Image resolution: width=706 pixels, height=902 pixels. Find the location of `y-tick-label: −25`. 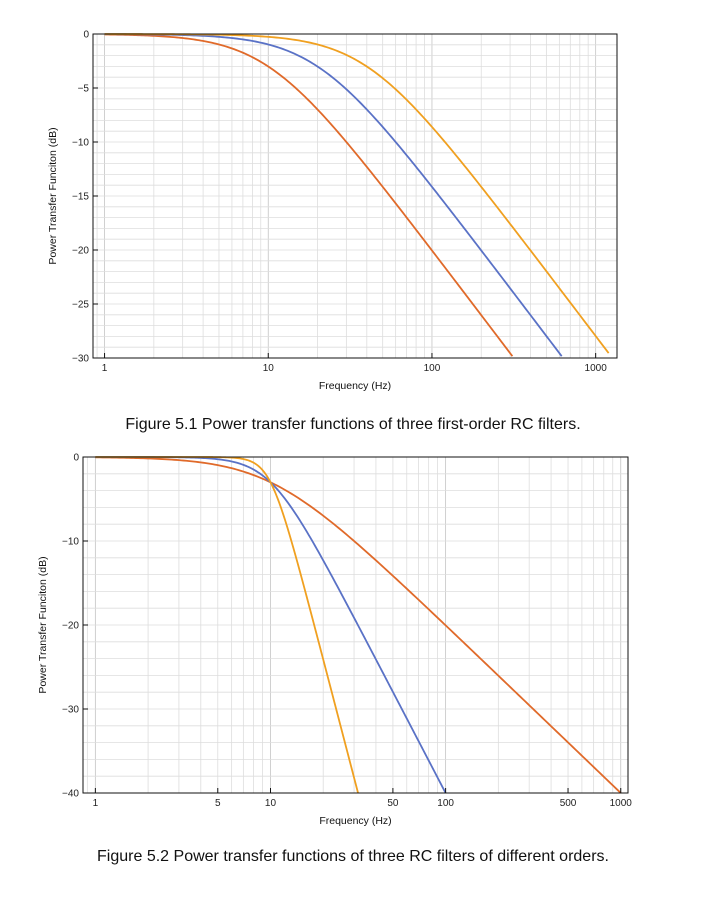

y-tick-label: −25 is located at coordinates (80, 305).